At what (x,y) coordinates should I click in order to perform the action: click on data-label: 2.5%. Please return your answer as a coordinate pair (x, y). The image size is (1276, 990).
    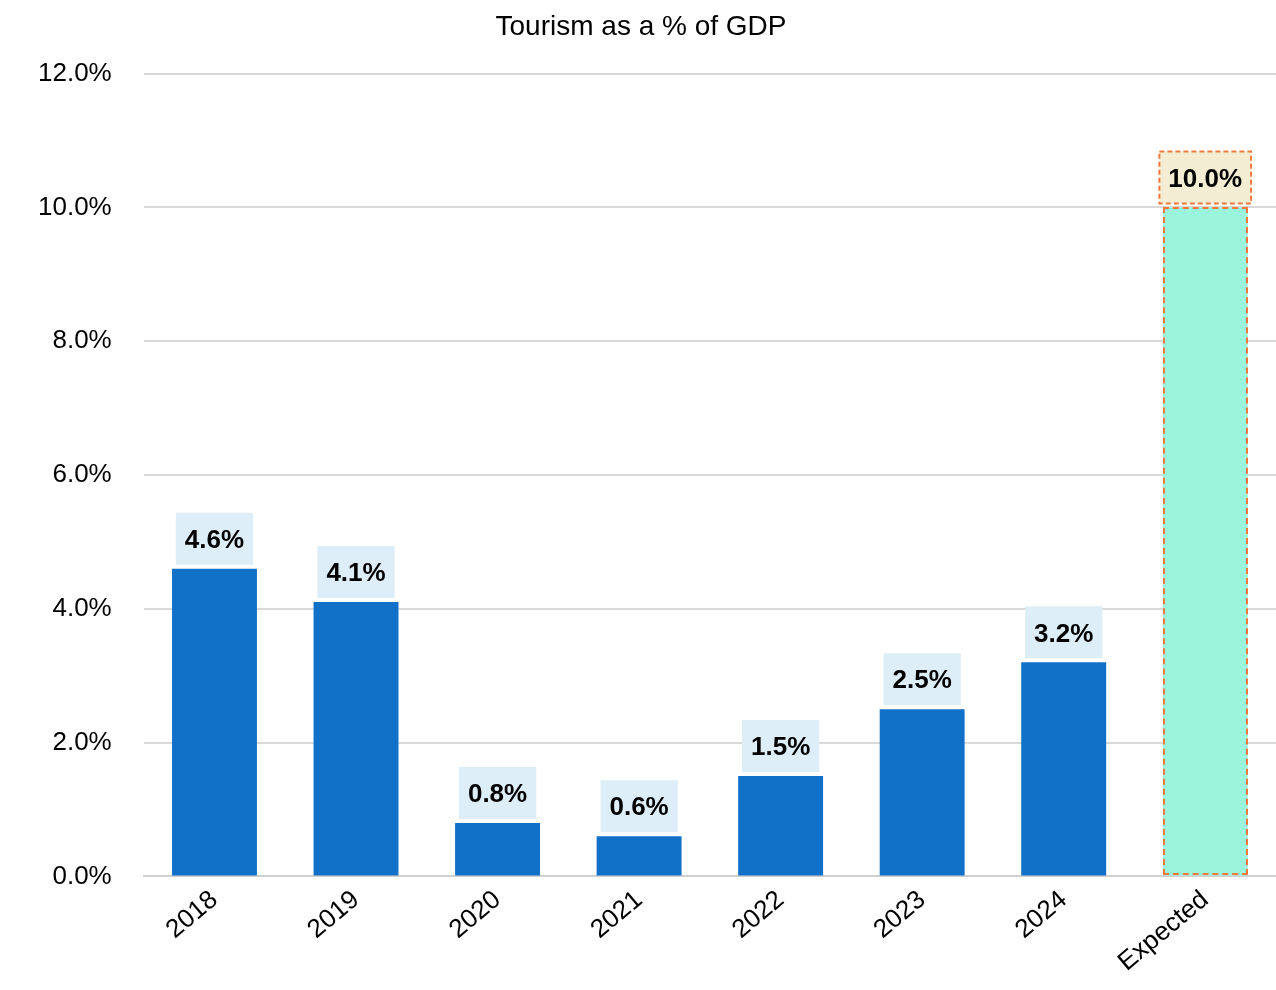
    Looking at the image, I should click on (922, 679).